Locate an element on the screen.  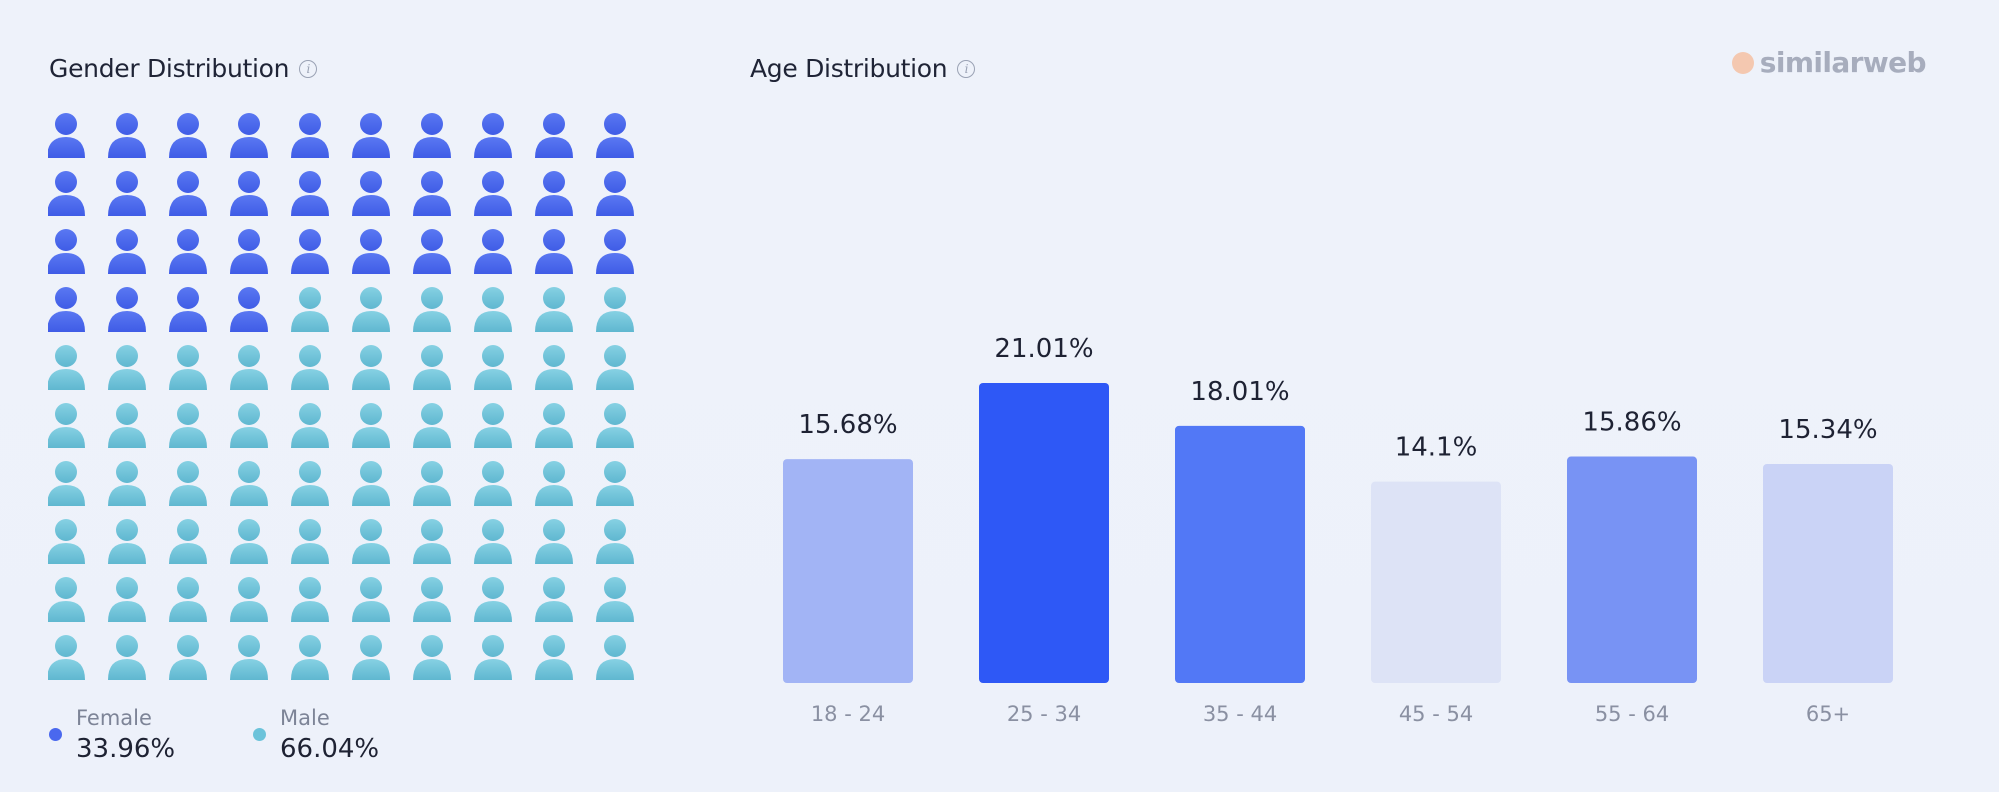
brand-logo: similarweb is located at coordinates (1828, 62).